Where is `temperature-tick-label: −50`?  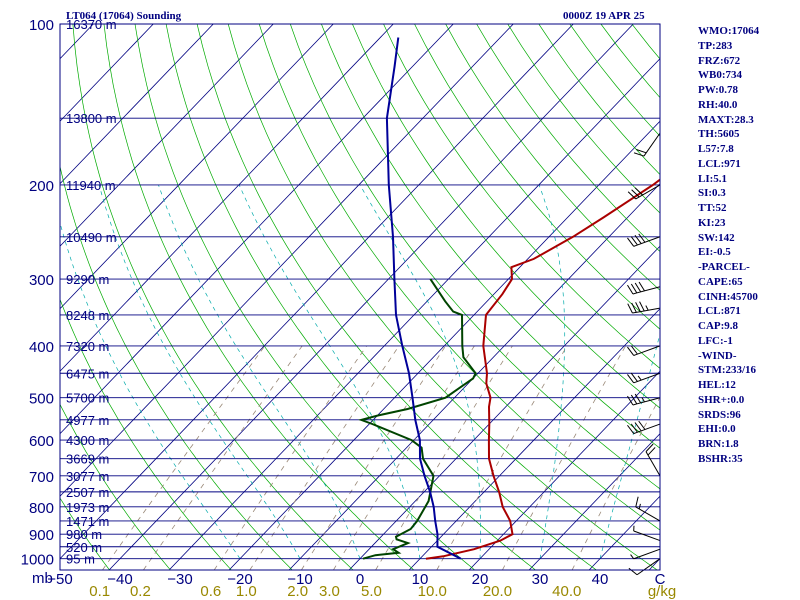
temperature-tick-label: −50 is located at coordinates (59, 579).